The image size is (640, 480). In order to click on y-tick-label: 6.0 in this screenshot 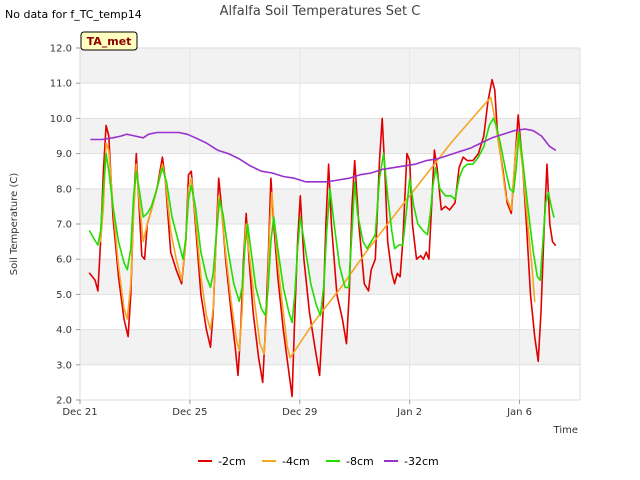, I will do `click(64, 260)`.